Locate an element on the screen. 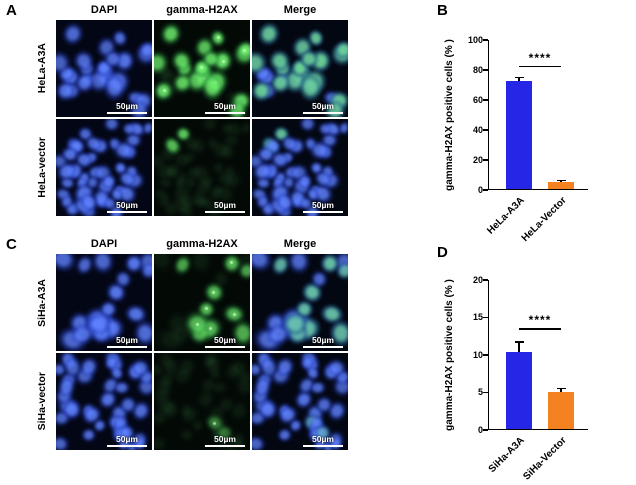 The image size is (636, 485). y-tick-label: 60 is located at coordinates (477, 99).